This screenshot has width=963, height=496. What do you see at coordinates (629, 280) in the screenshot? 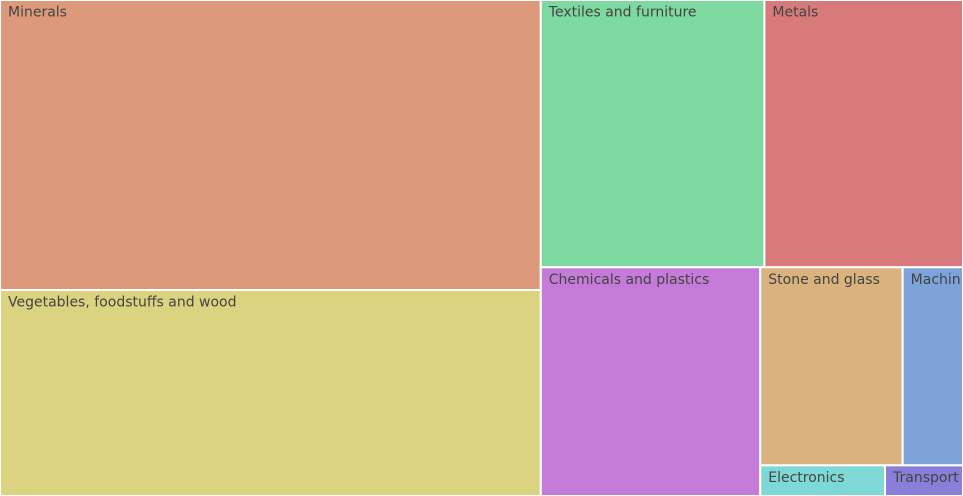
I see `tile-label: Chemicals and plastics` at bounding box center [629, 280].